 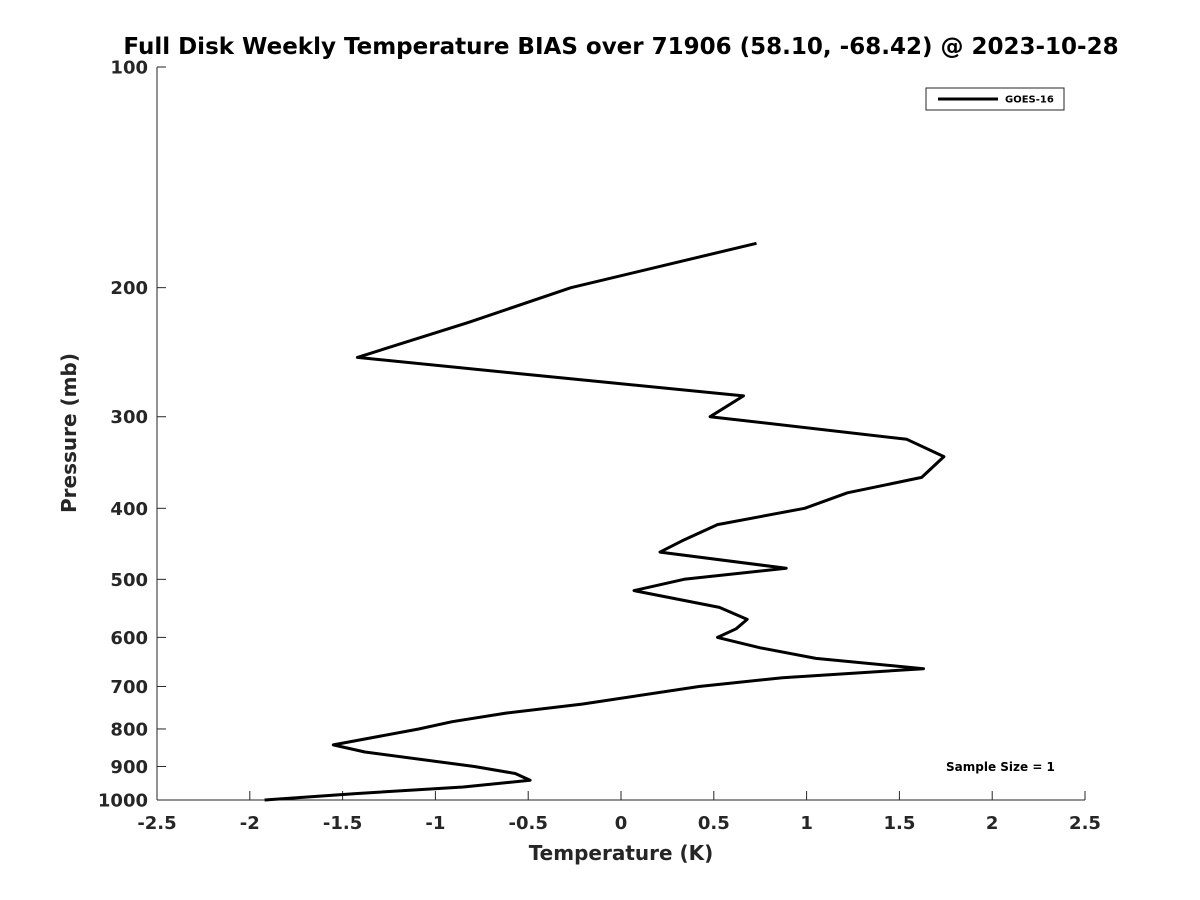 I want to click on x-tick-label: -2.5, so click(x=156, y=823).